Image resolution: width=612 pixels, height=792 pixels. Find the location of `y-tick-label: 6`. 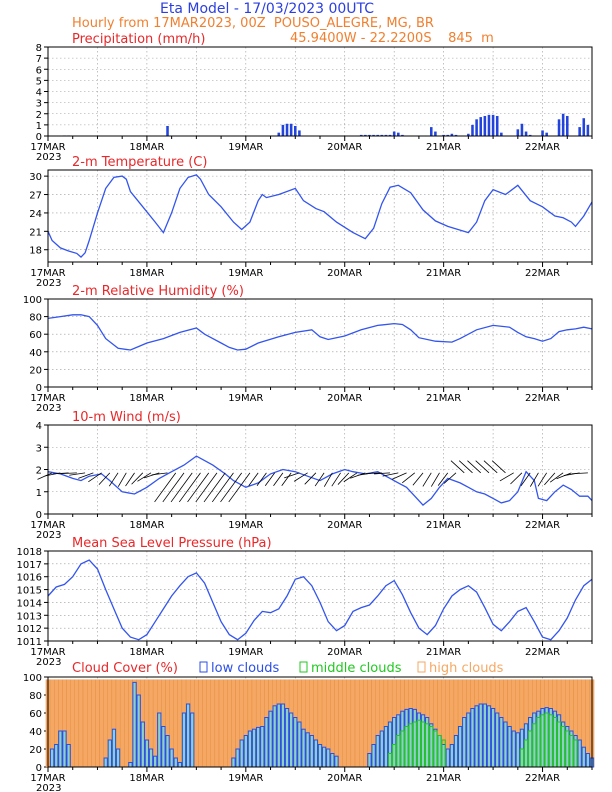

y-tick-label: 6 is located at coordinates (39, 70).